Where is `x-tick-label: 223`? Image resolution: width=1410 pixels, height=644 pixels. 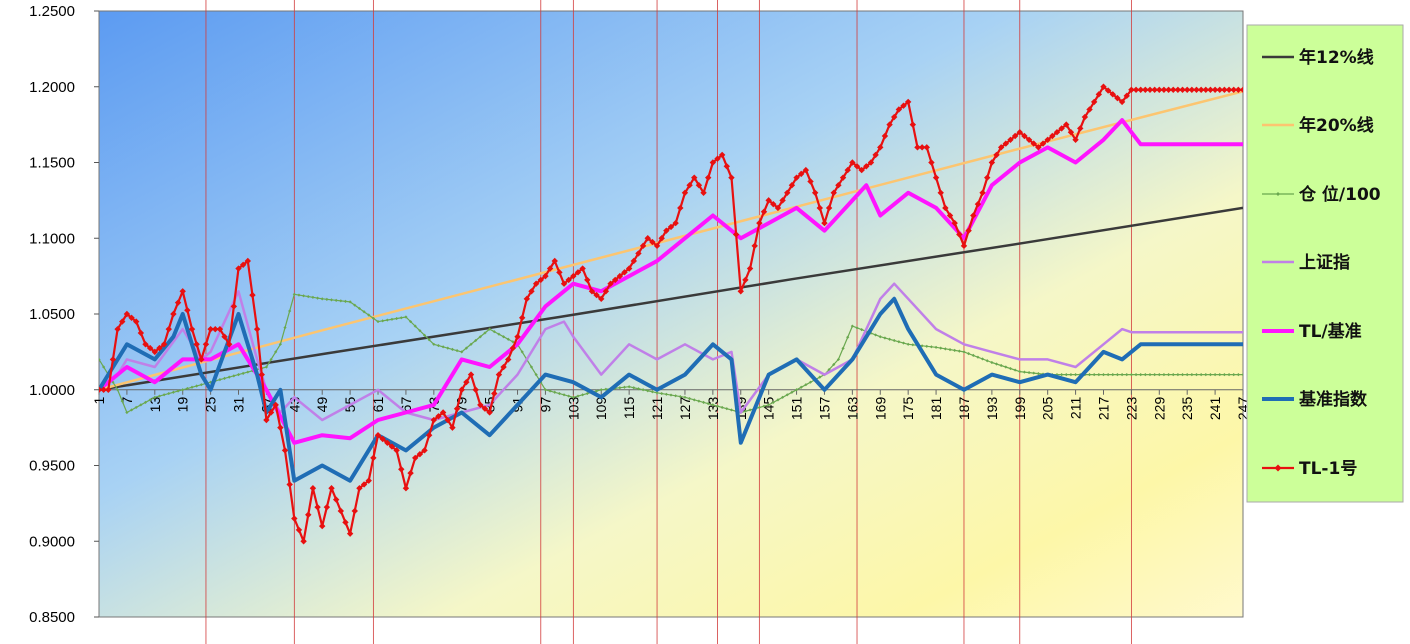 x-tick-label: 223 is located at coordinates (1131, 409).